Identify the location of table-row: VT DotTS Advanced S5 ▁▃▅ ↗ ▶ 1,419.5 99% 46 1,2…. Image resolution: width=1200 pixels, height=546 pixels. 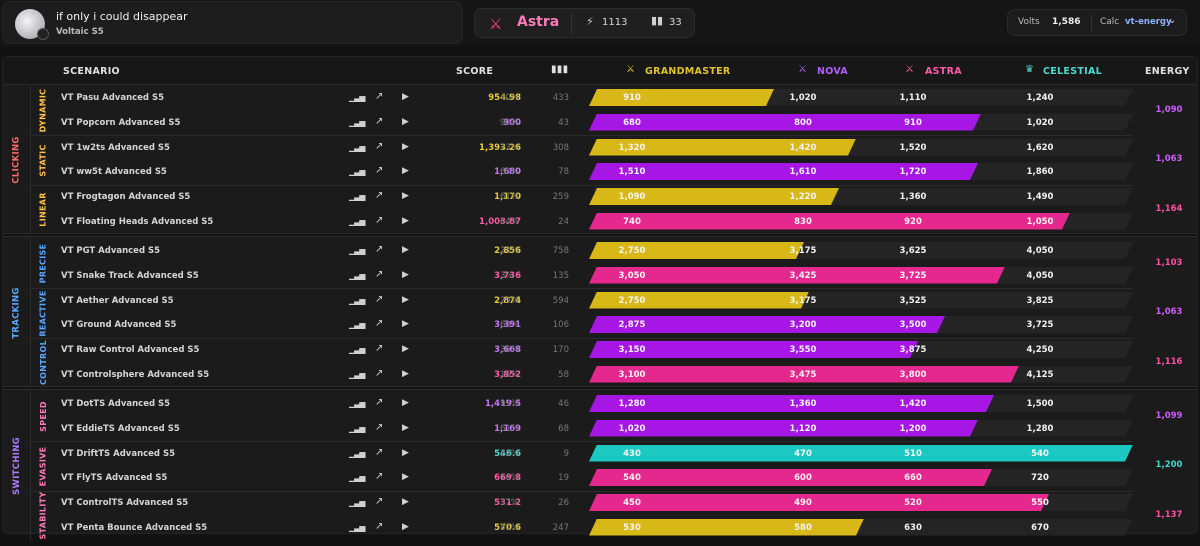
(600, 404).